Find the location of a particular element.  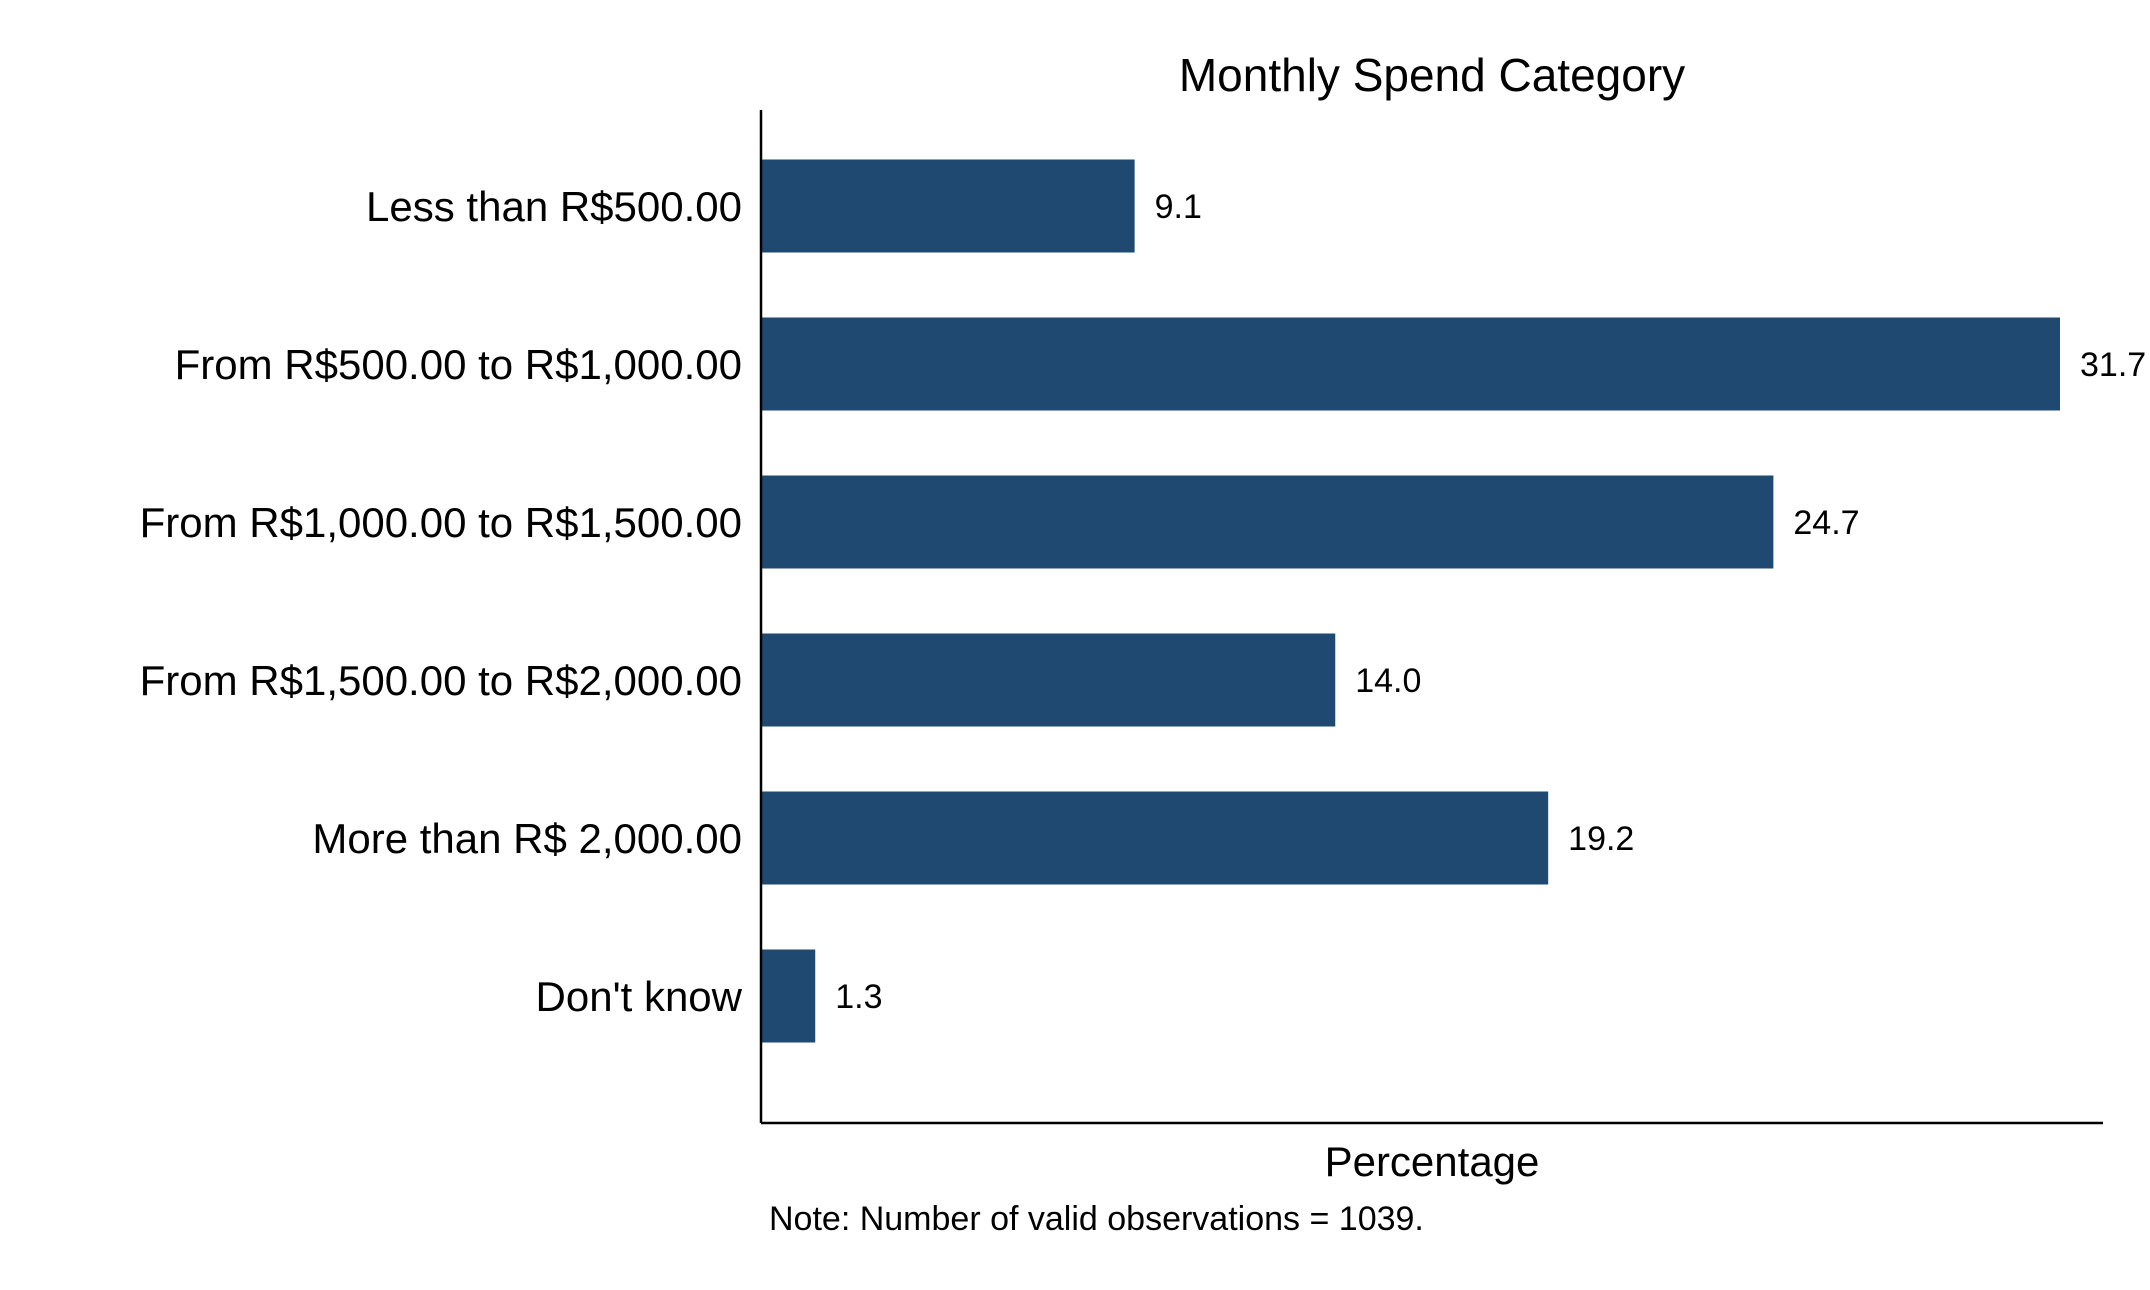

value-label-5: 19.2 is located at coordinates (1601, 839).